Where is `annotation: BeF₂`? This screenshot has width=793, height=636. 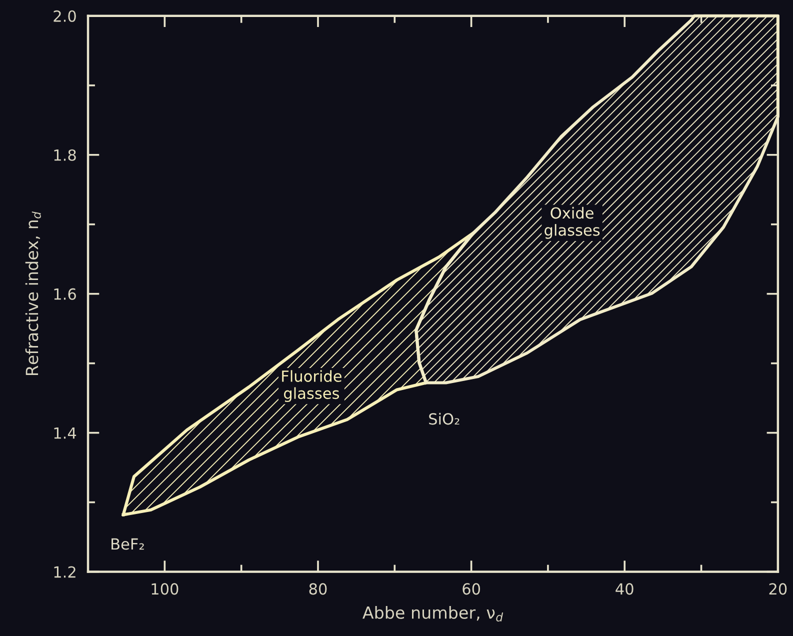 annotation: BeF₂ is located at coordinates (128, 544).